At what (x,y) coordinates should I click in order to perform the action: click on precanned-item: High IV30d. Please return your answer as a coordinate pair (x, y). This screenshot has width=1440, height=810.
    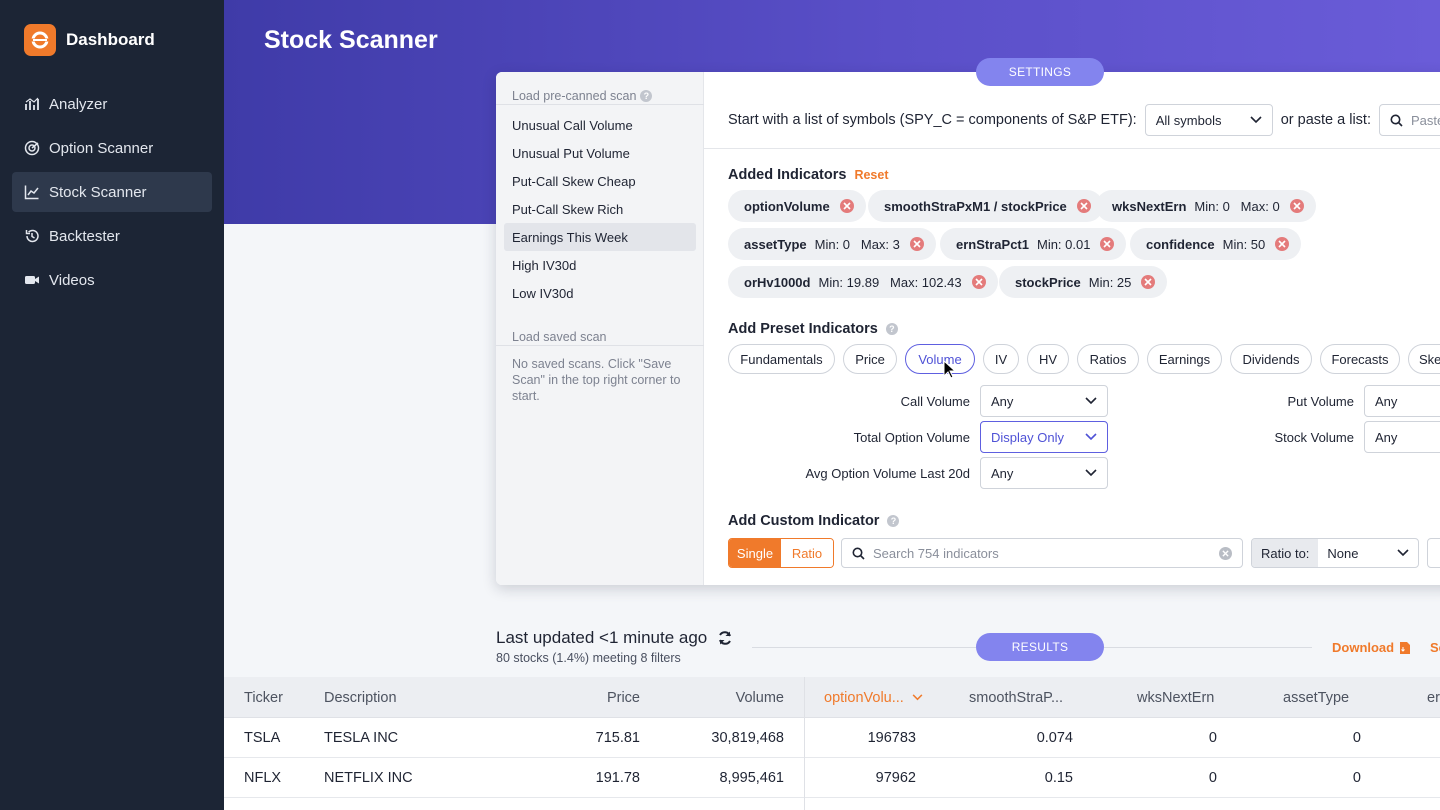
    Looking at the image, I should click on (544, 265).